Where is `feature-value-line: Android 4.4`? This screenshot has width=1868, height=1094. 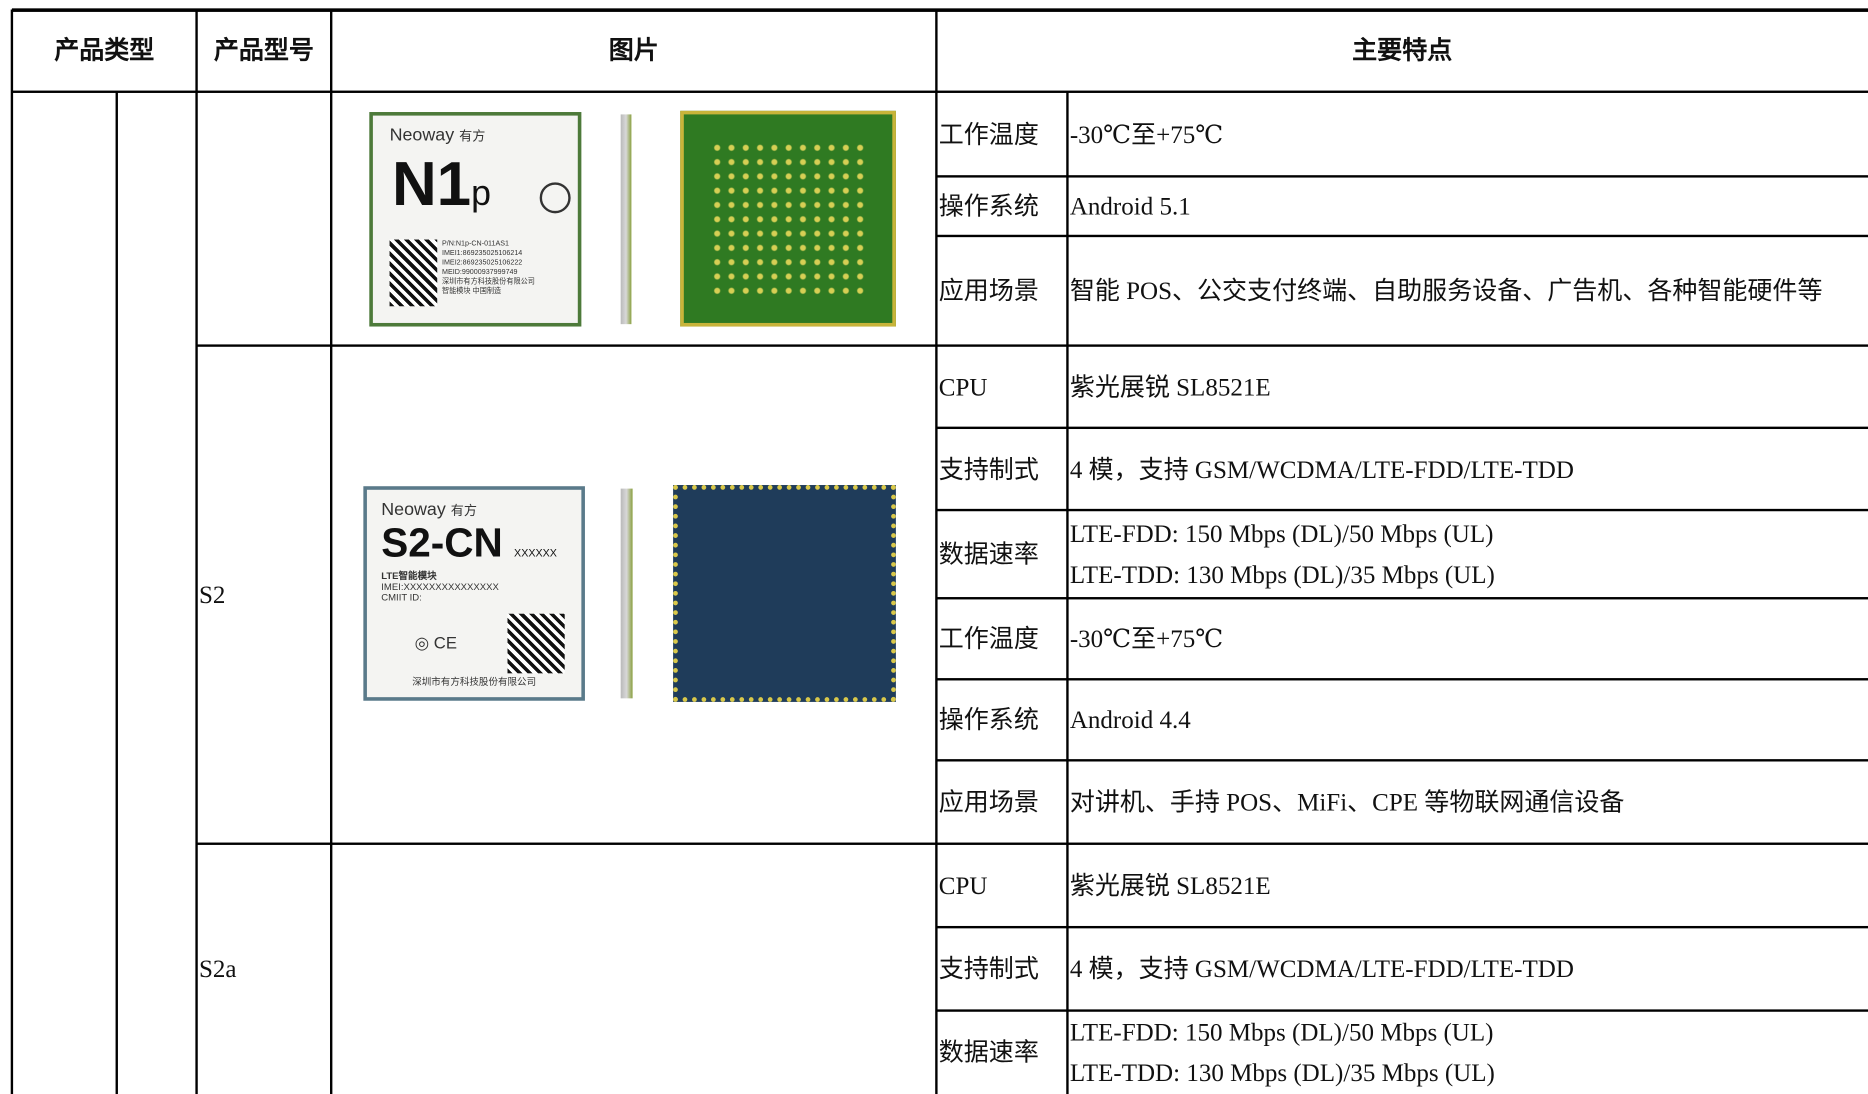 feature-value-line: Android 4.4 is located at coordinates (1130, 720).